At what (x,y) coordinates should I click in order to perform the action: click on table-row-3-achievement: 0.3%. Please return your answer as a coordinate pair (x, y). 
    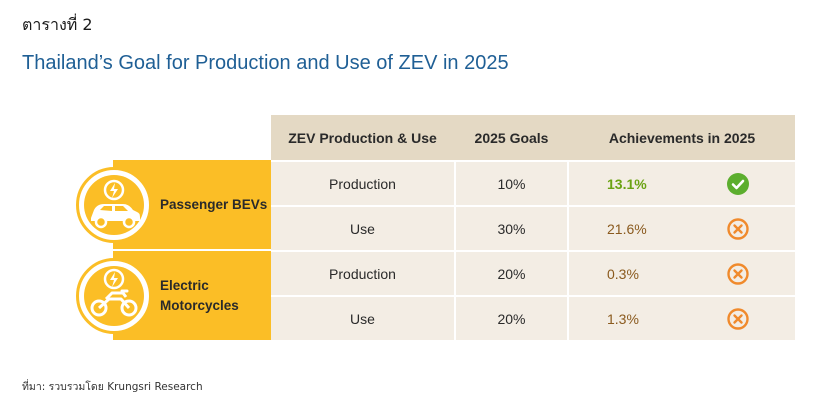
    Looking at the image, I should click on (682, 273).